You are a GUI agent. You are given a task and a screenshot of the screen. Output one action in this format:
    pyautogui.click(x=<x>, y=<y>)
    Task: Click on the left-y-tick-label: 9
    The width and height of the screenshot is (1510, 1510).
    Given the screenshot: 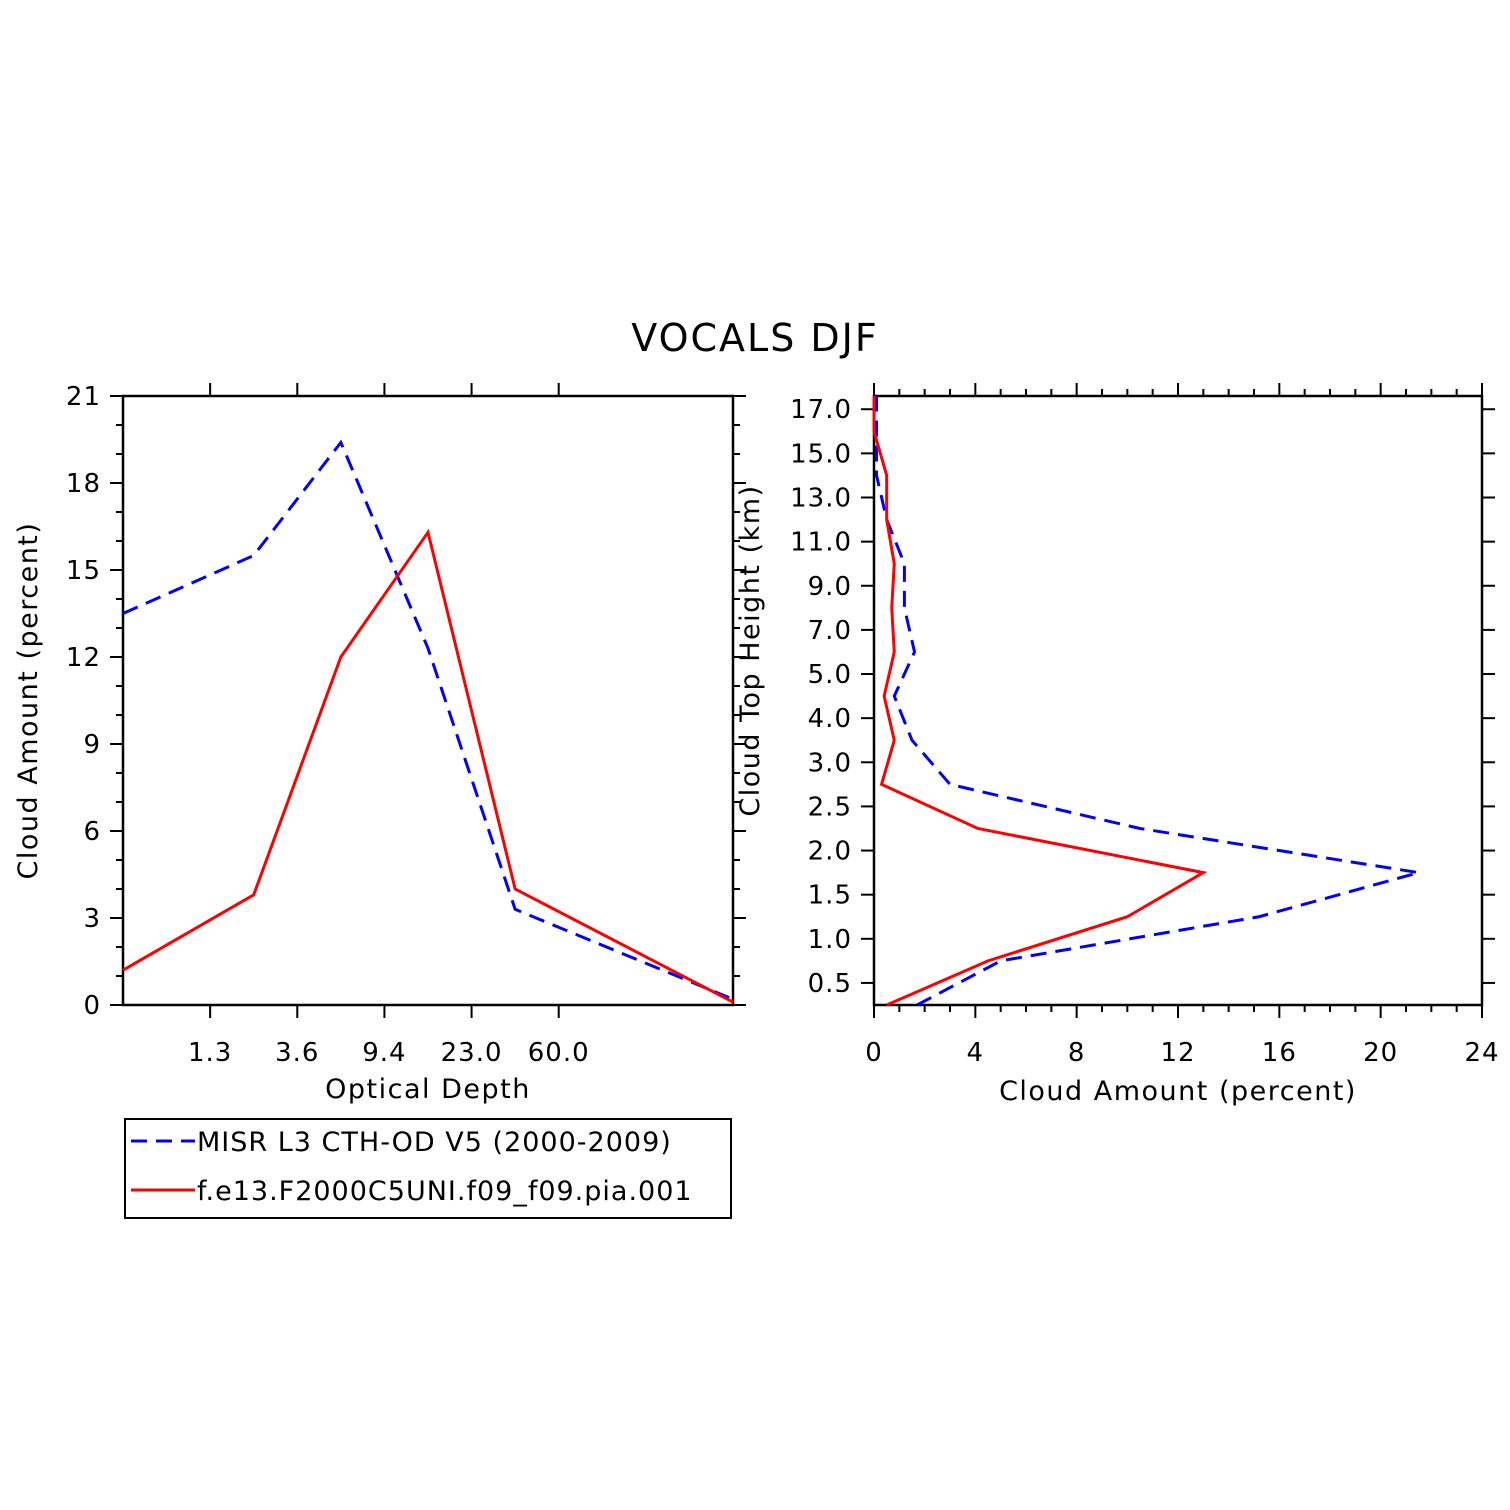 What is the action you would take?
    pyautogui.click(x=92, y=745)
    